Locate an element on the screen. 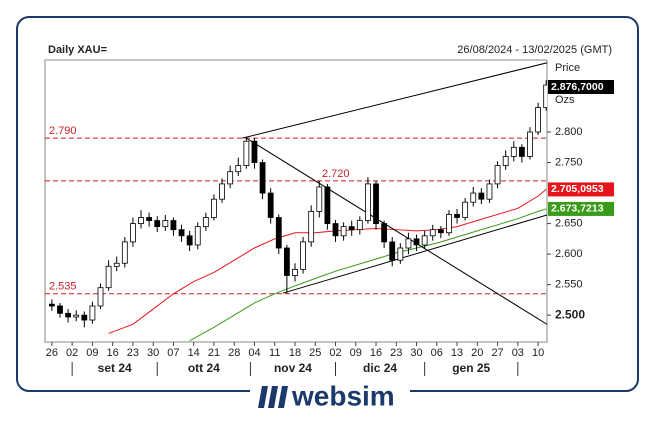  month-label: ott 24 is located at coordinates (204, 368).